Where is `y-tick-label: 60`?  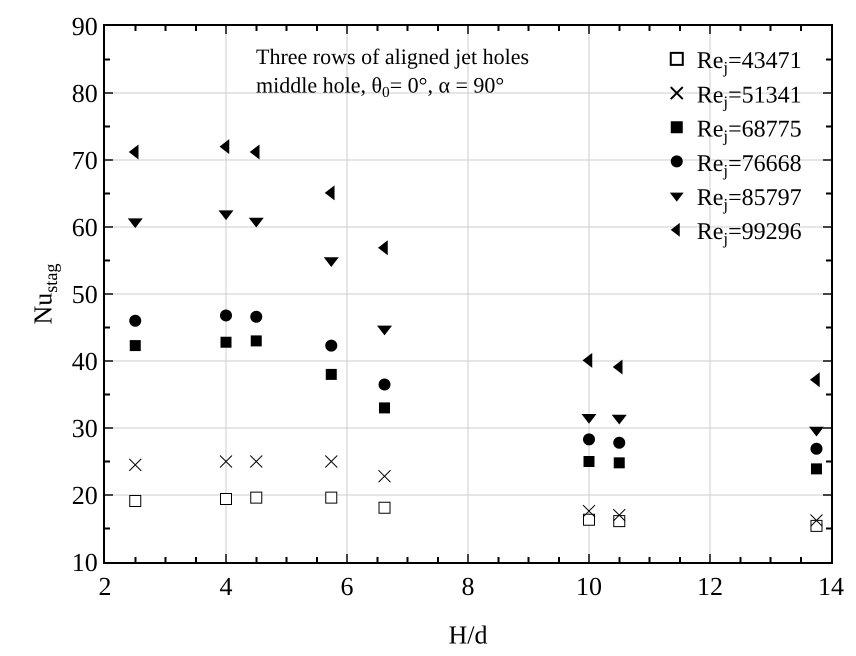 y-tick-label: 60 is located at coordinates (85, 227).